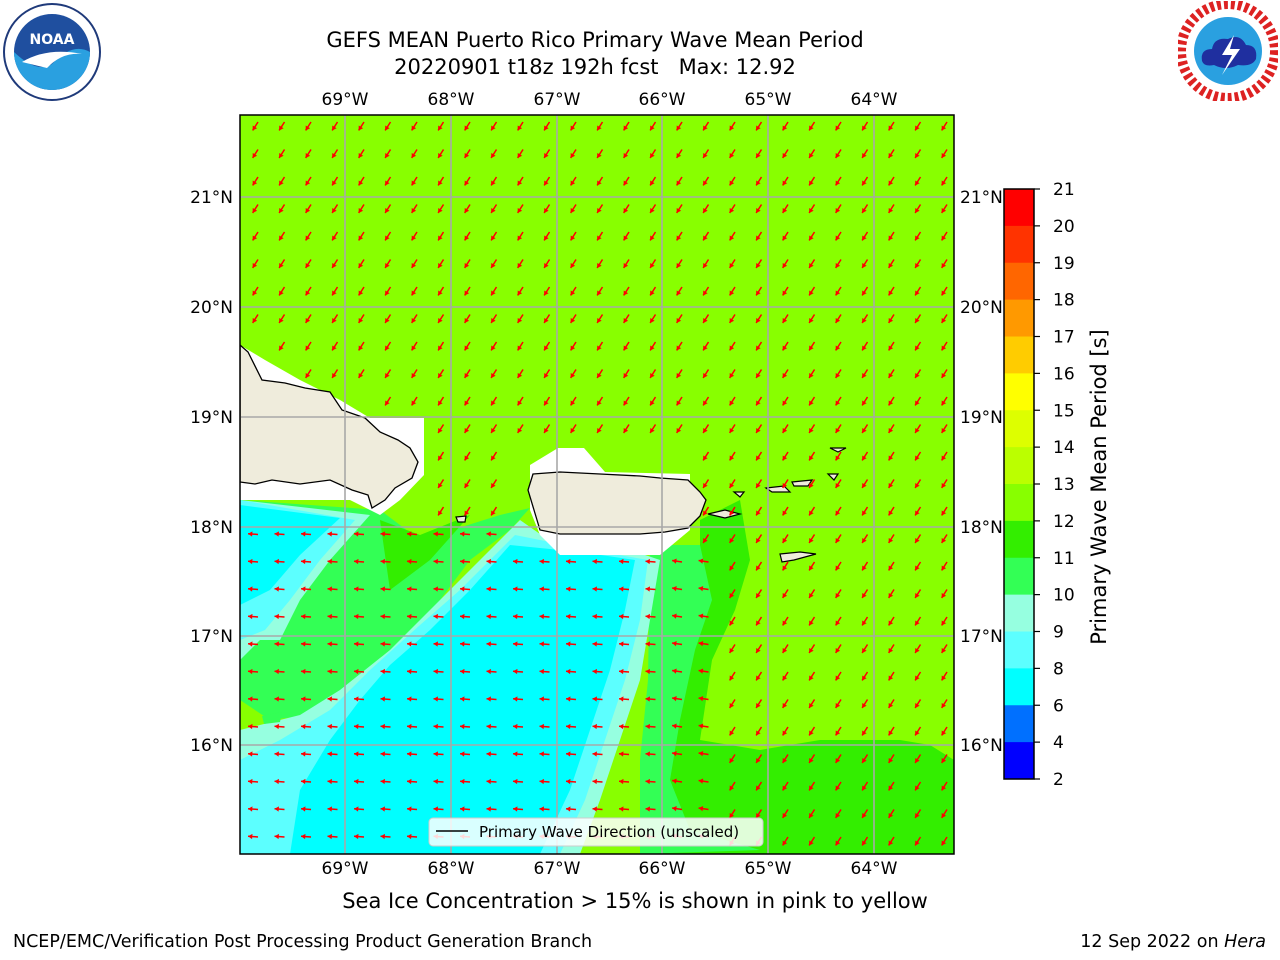 The image size is (1280, 960). I want to click on colorbar-tick-label: 11, so click(1064, 559).